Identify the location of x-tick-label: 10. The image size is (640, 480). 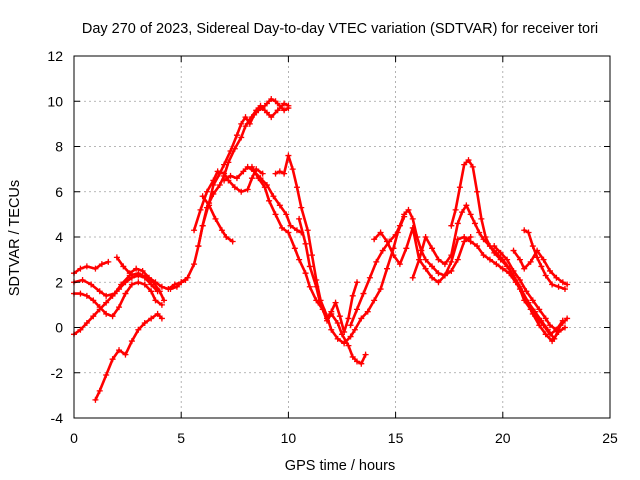
(289, 438).